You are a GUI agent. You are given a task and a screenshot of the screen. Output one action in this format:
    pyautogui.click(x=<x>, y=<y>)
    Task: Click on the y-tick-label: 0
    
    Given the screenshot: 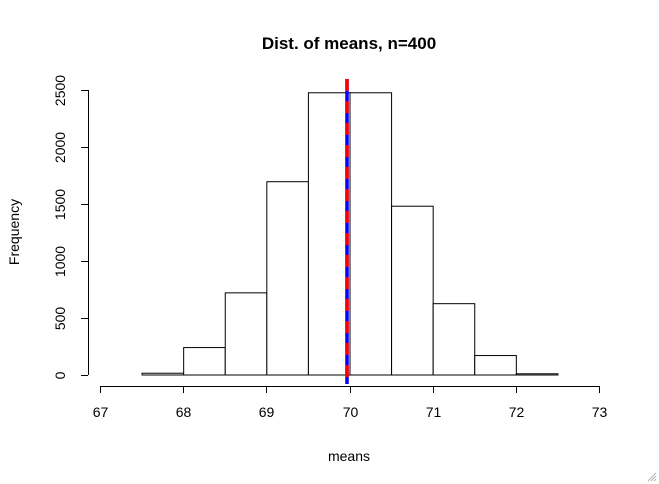 What is the action you would take?
    pyautogui.click(x=60, y=375)
    